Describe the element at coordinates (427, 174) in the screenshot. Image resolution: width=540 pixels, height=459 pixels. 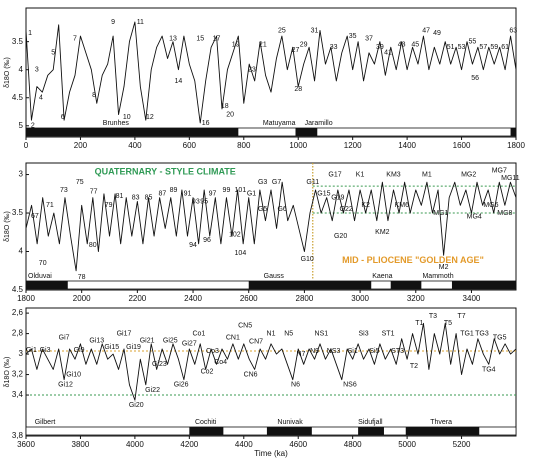
I see `stage-label: M1` at that location.